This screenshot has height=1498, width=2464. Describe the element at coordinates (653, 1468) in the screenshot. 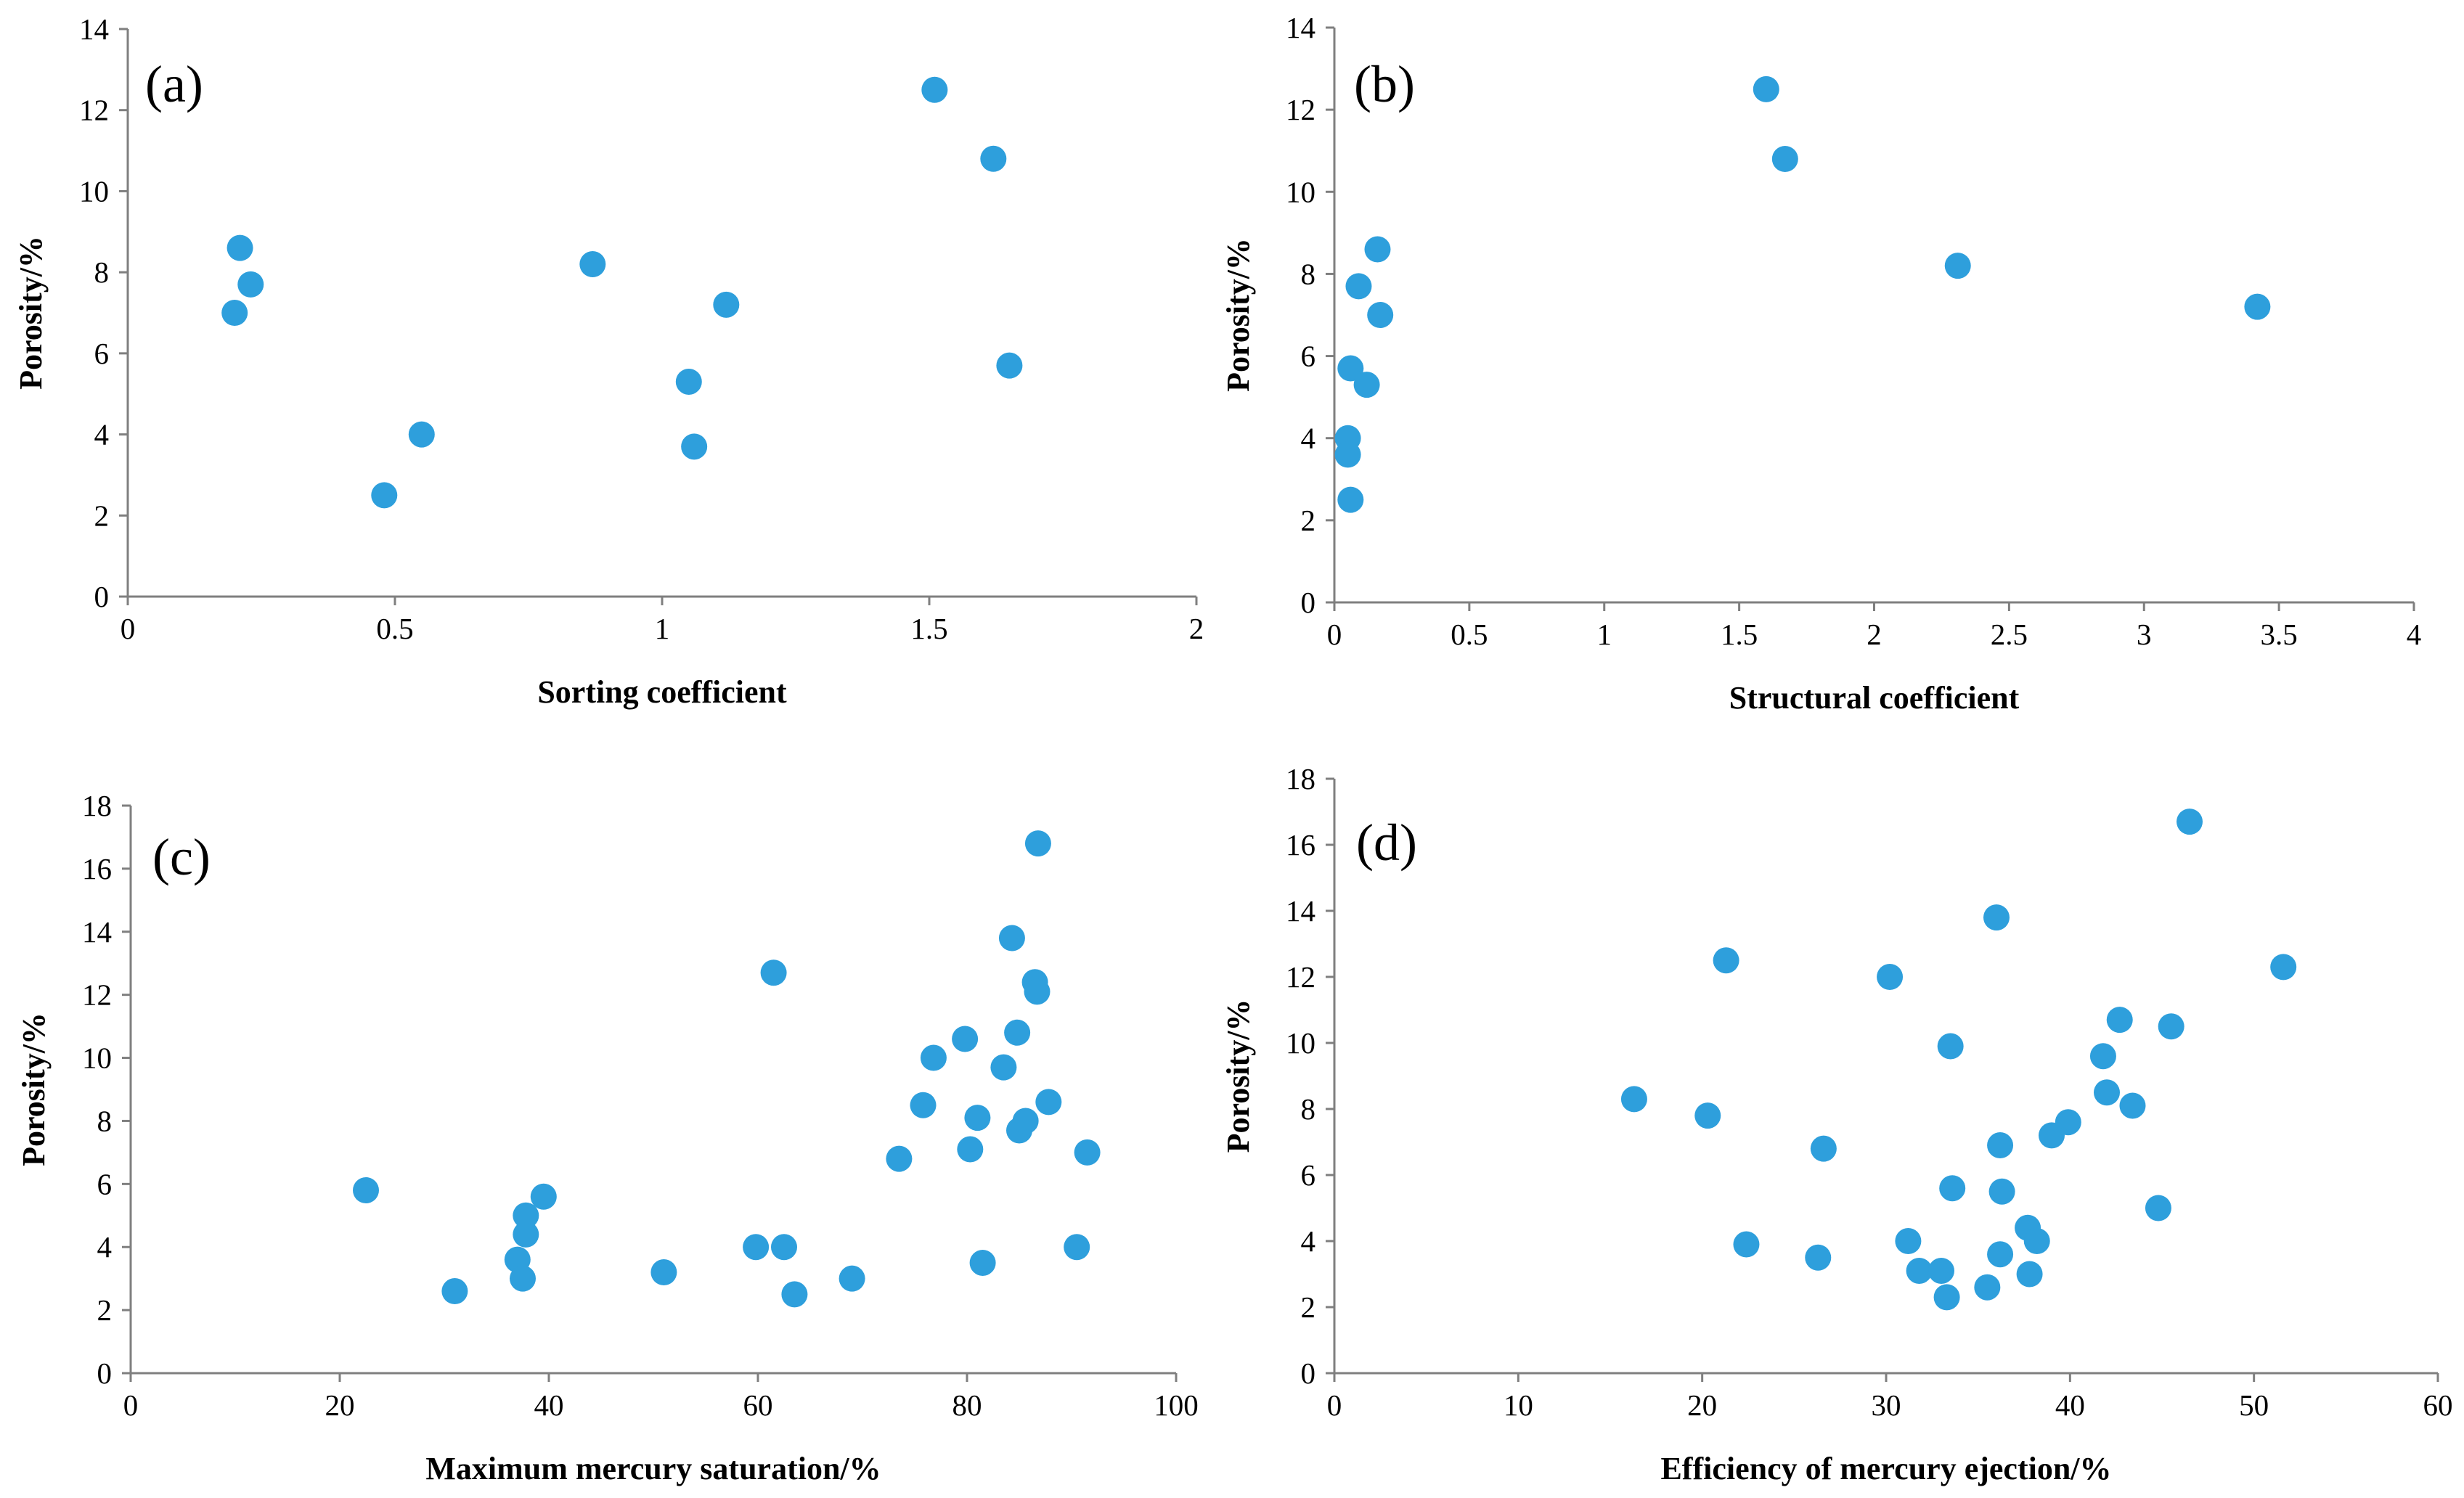

I see `x-axis-title: Maximum mercury saturation/%` at that location.